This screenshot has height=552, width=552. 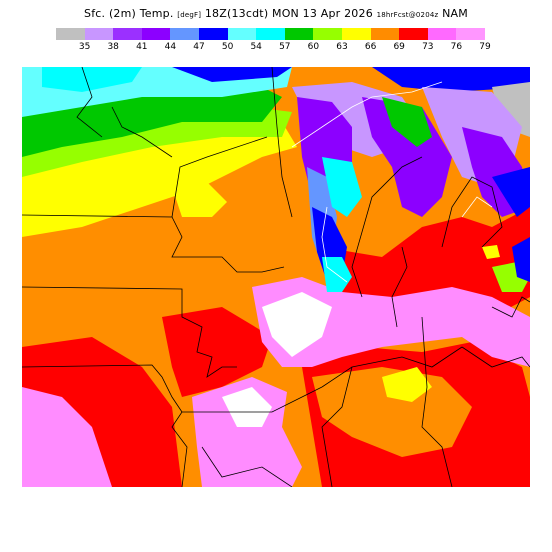 I want to click on legend-tick-label: 63, so click(x=342, y=47).